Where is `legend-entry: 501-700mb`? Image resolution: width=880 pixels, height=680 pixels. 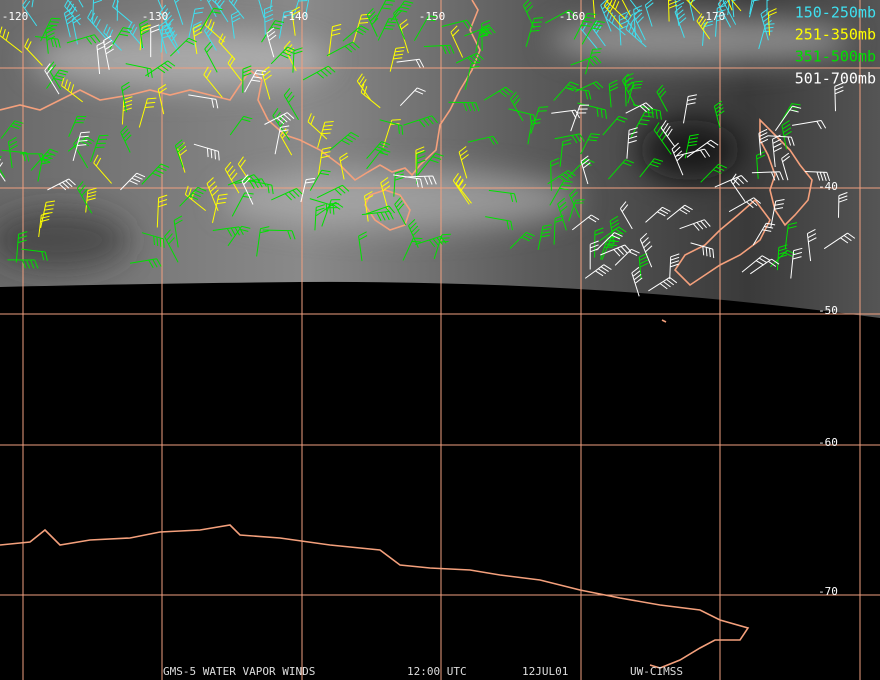
legend-entry: 501-700mb is located at coordinates (835, 79).